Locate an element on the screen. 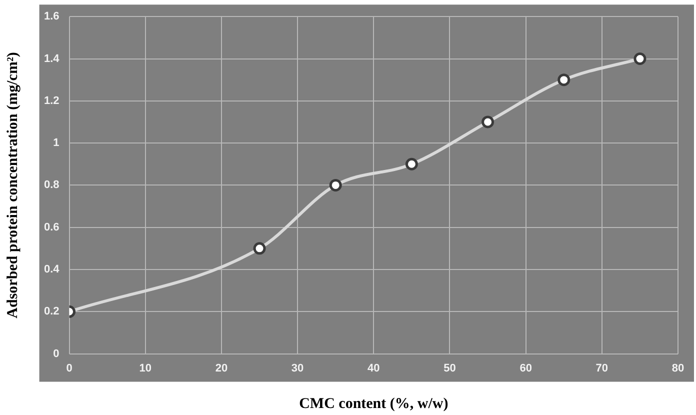  y-tick-label: 0.6 is located at coordinates (52, 227).